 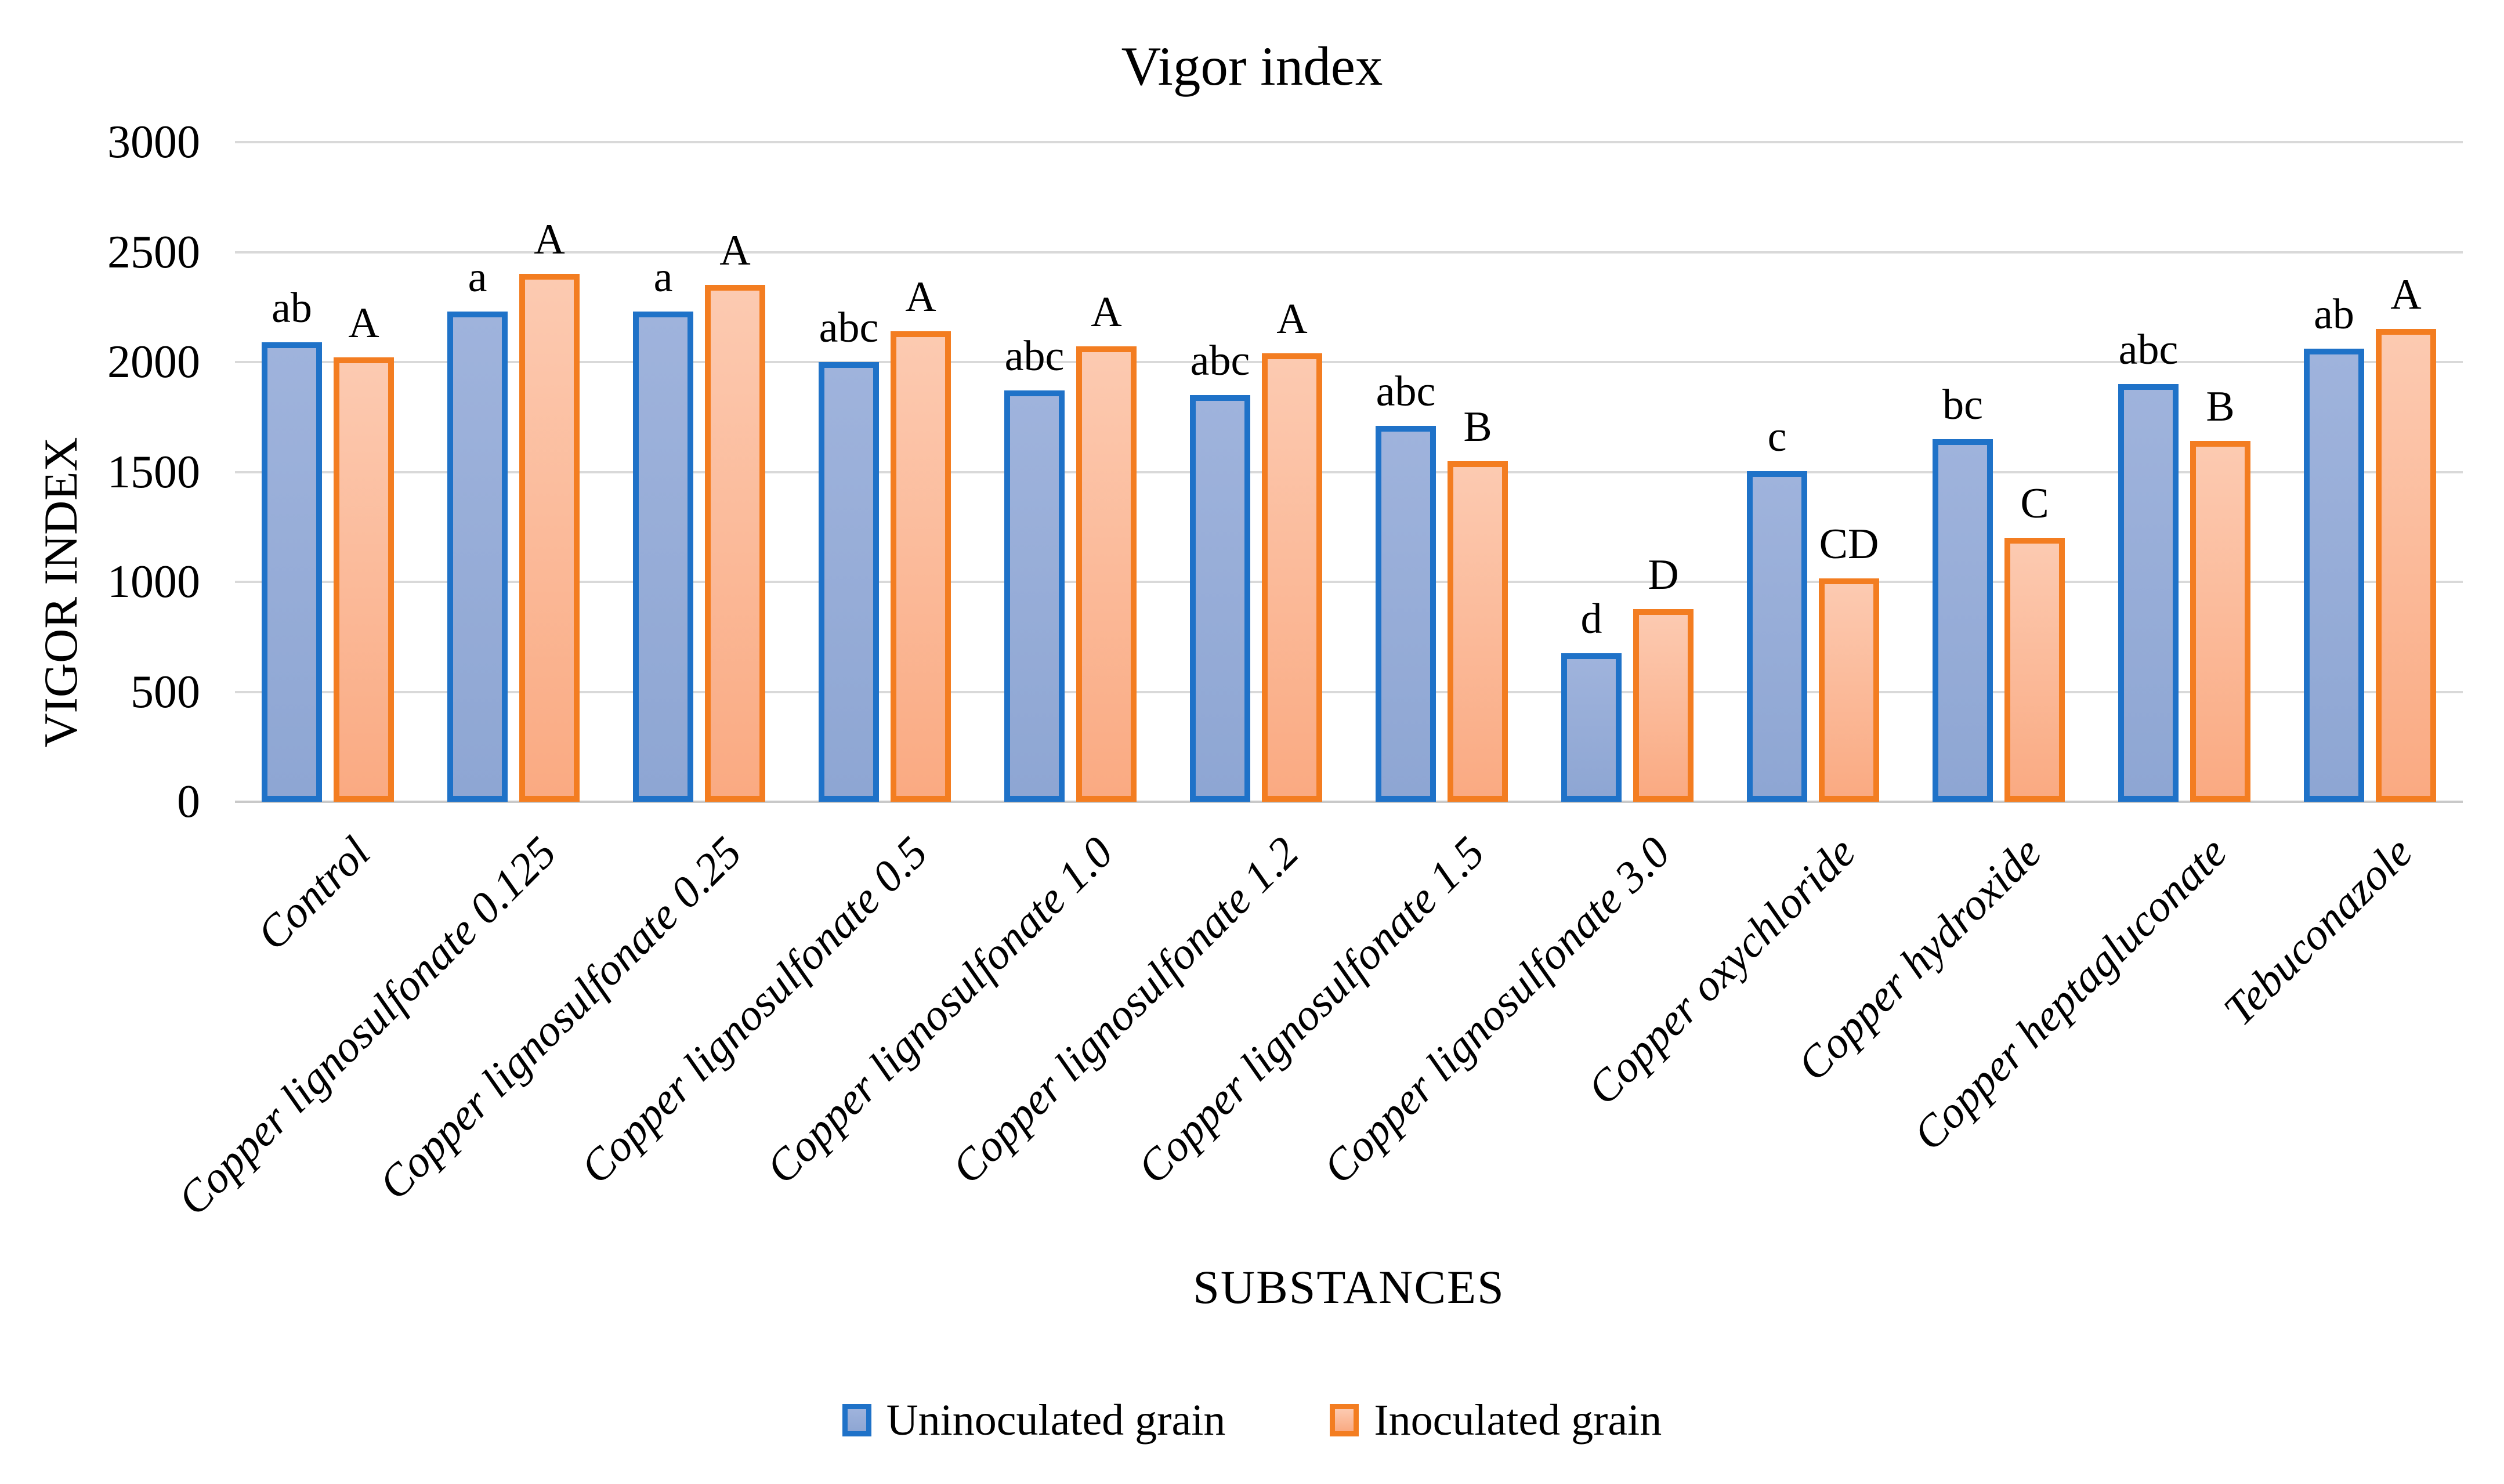 What do you see at coordinates (549, 240) in the screenshot?
I see `sig-letter-inoculated-grain-copper-lignosulfonate-0-125: A` at bounding box center [549, 240].